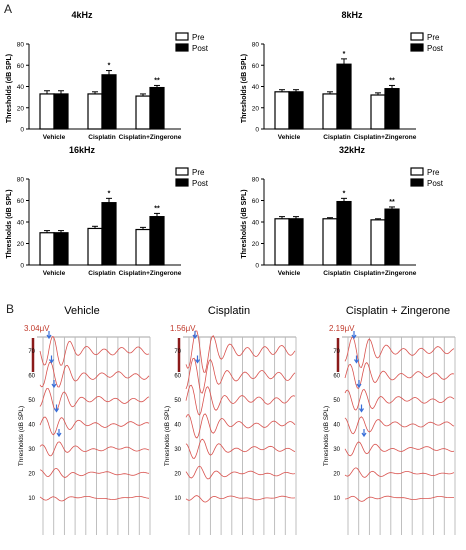 The width and height of the screenshot is (466, 550). Describe the element at coordinates (229, 311) in the screenshot. I see `abr-panel-title: Cisplatin` at that location.